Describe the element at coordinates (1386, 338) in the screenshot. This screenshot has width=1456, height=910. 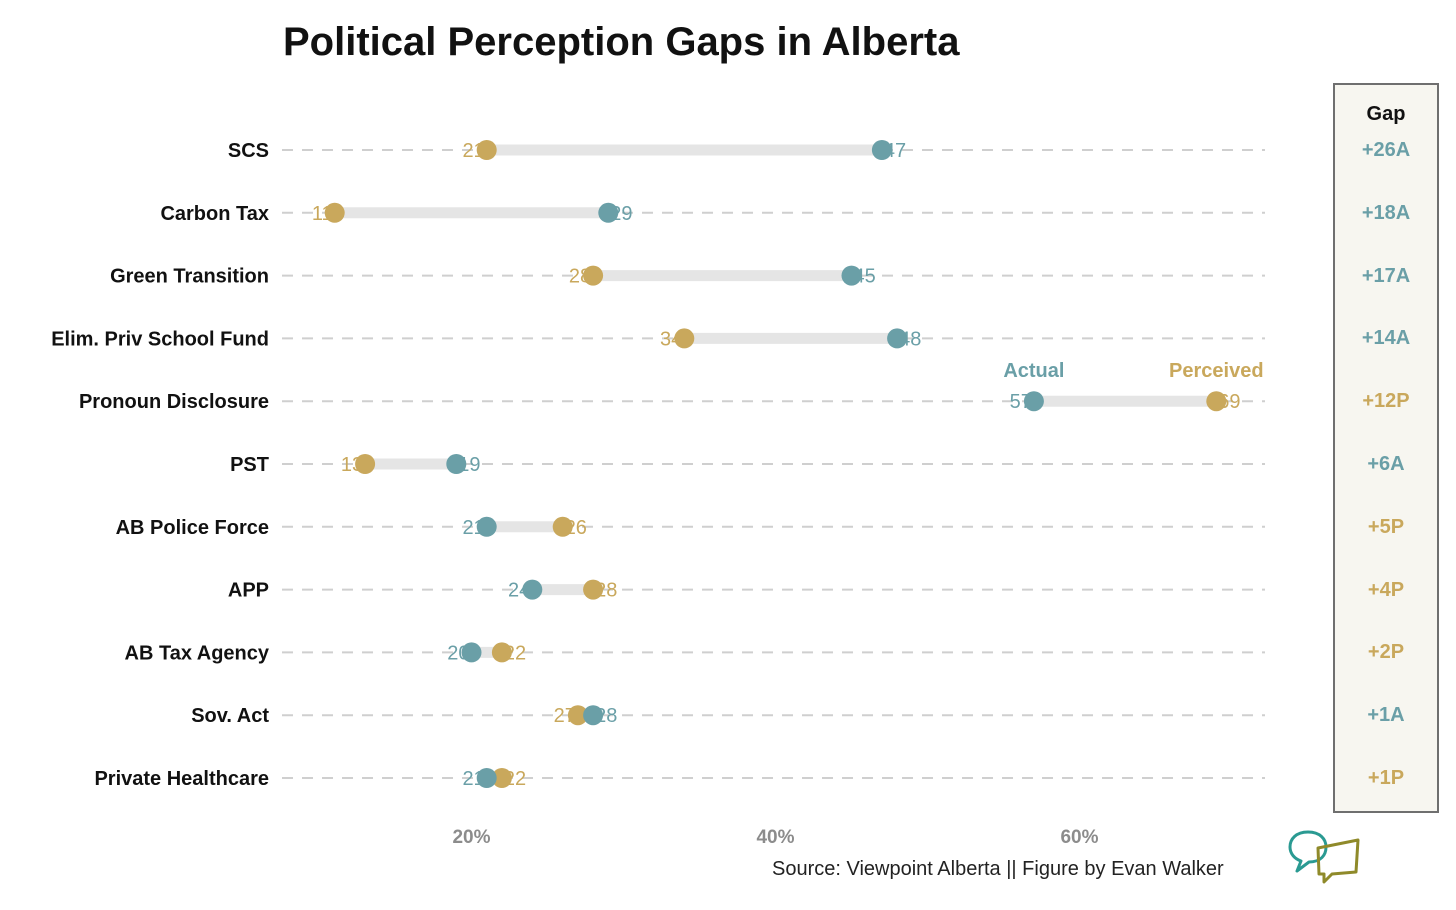
I see `gap-value: +14A` at that location.